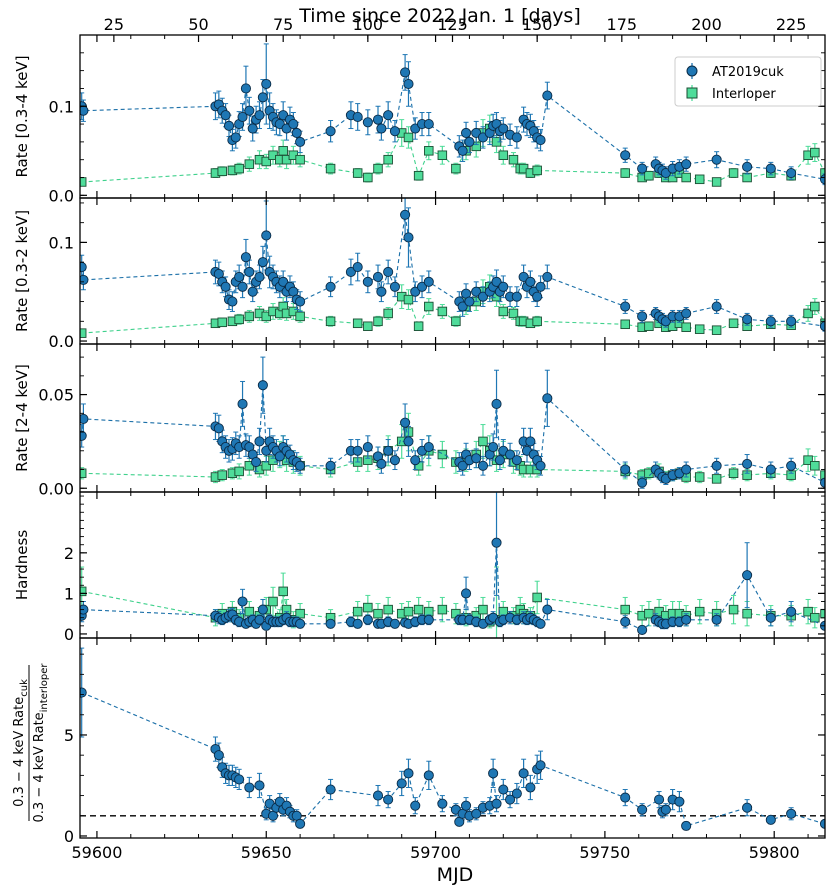 This screenshot has width=830, height=888. I want to click on top-tick-label: 25, so click(114, 24).